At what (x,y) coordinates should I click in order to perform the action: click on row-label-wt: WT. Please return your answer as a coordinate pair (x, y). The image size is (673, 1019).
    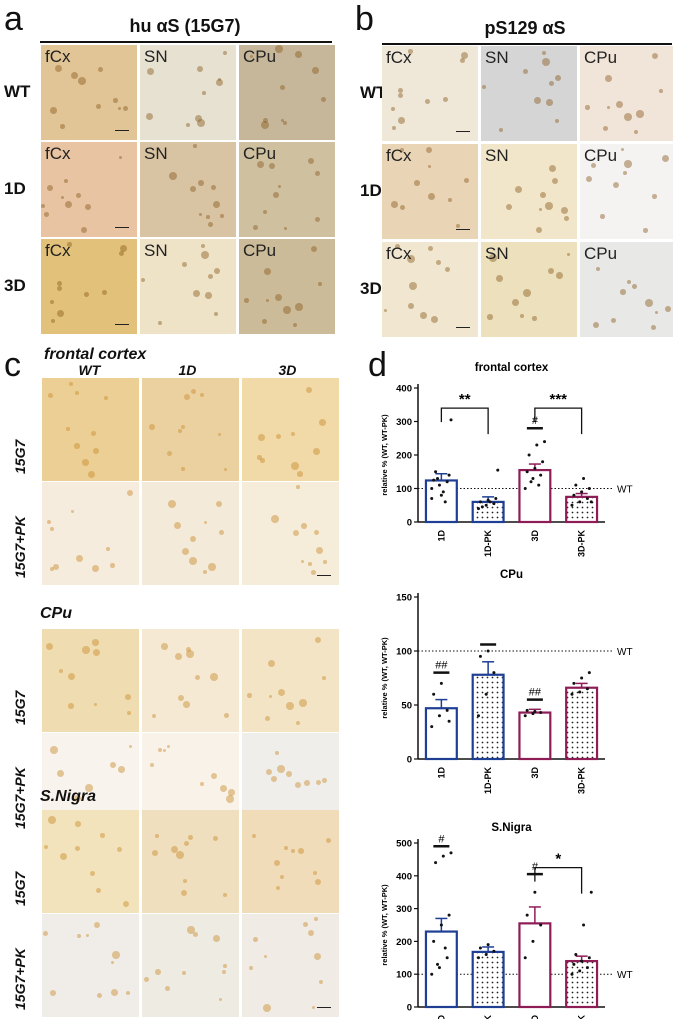
    Looking at the image, I should click on (17, 91).